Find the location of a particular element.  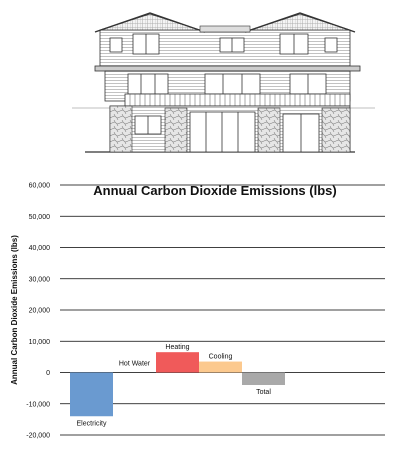

y-tick-label: 50,000 is located at coordinates (40, 217).